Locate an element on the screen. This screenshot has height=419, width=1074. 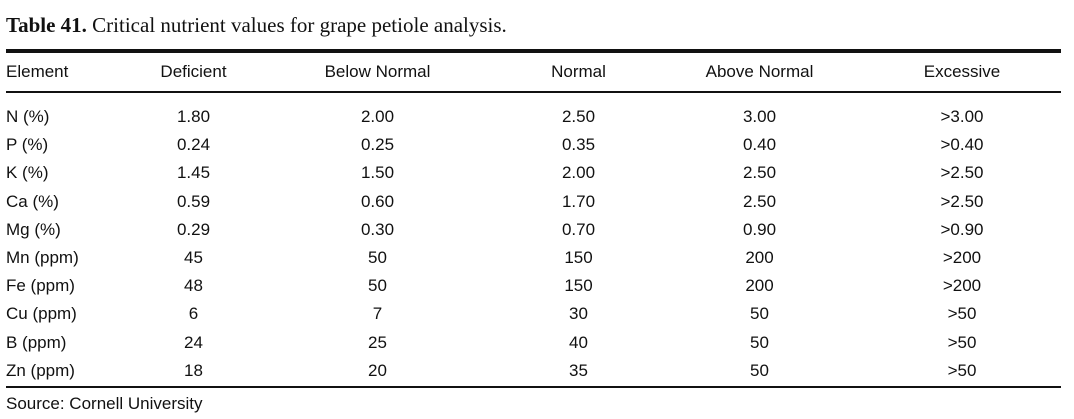
column-header-normal: Normal is located at coordinates (578, 71).